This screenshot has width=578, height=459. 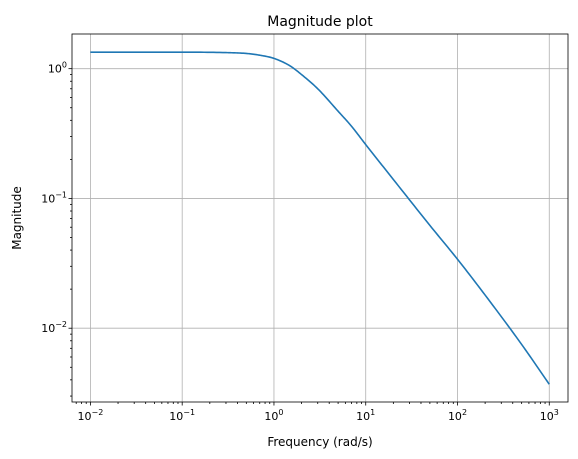 What do you see at coordinates (320, 22) in the screenshot?
I see `chart-title: Magnitude plot` at bounding box center [320, 22].